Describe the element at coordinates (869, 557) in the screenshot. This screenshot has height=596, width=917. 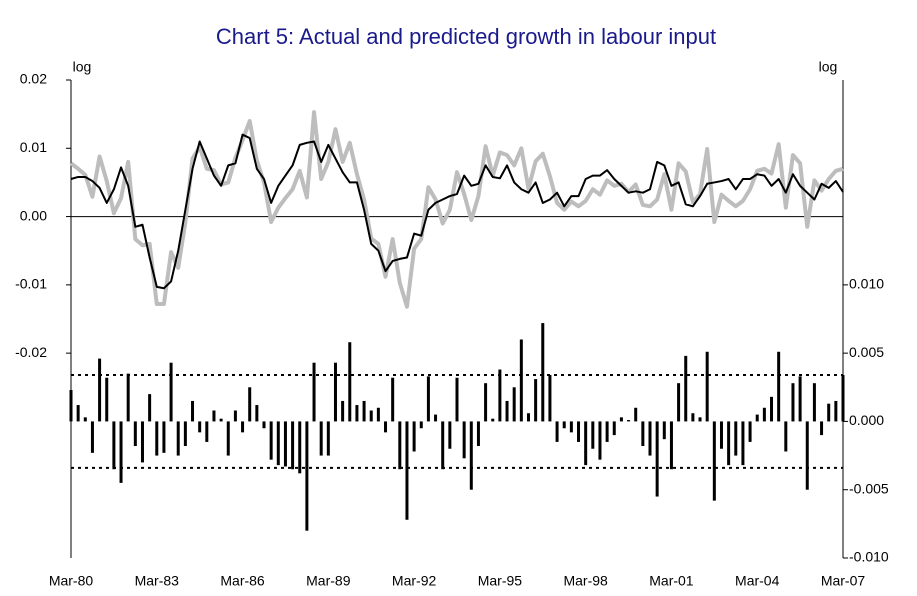
I see `y2-tick-label: -0.010` at that location.